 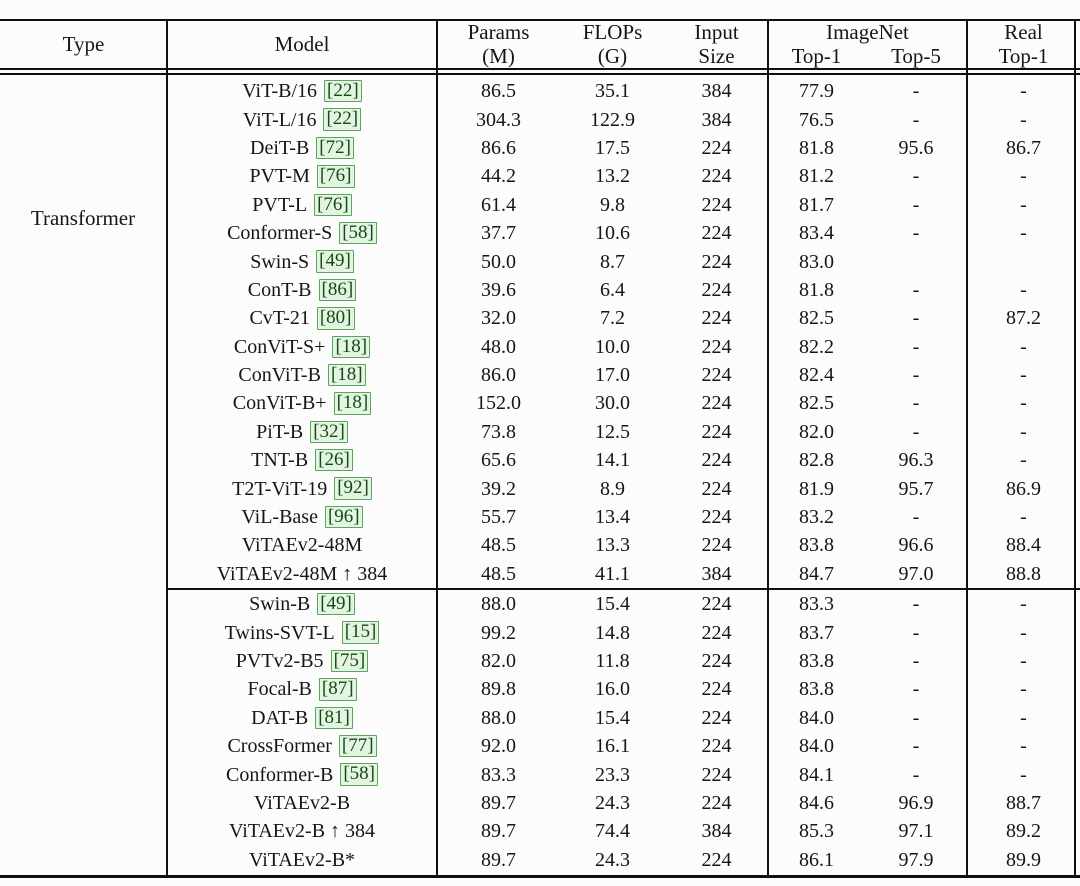 I want to click on citation-link: [87], so click(x=337, y=689).